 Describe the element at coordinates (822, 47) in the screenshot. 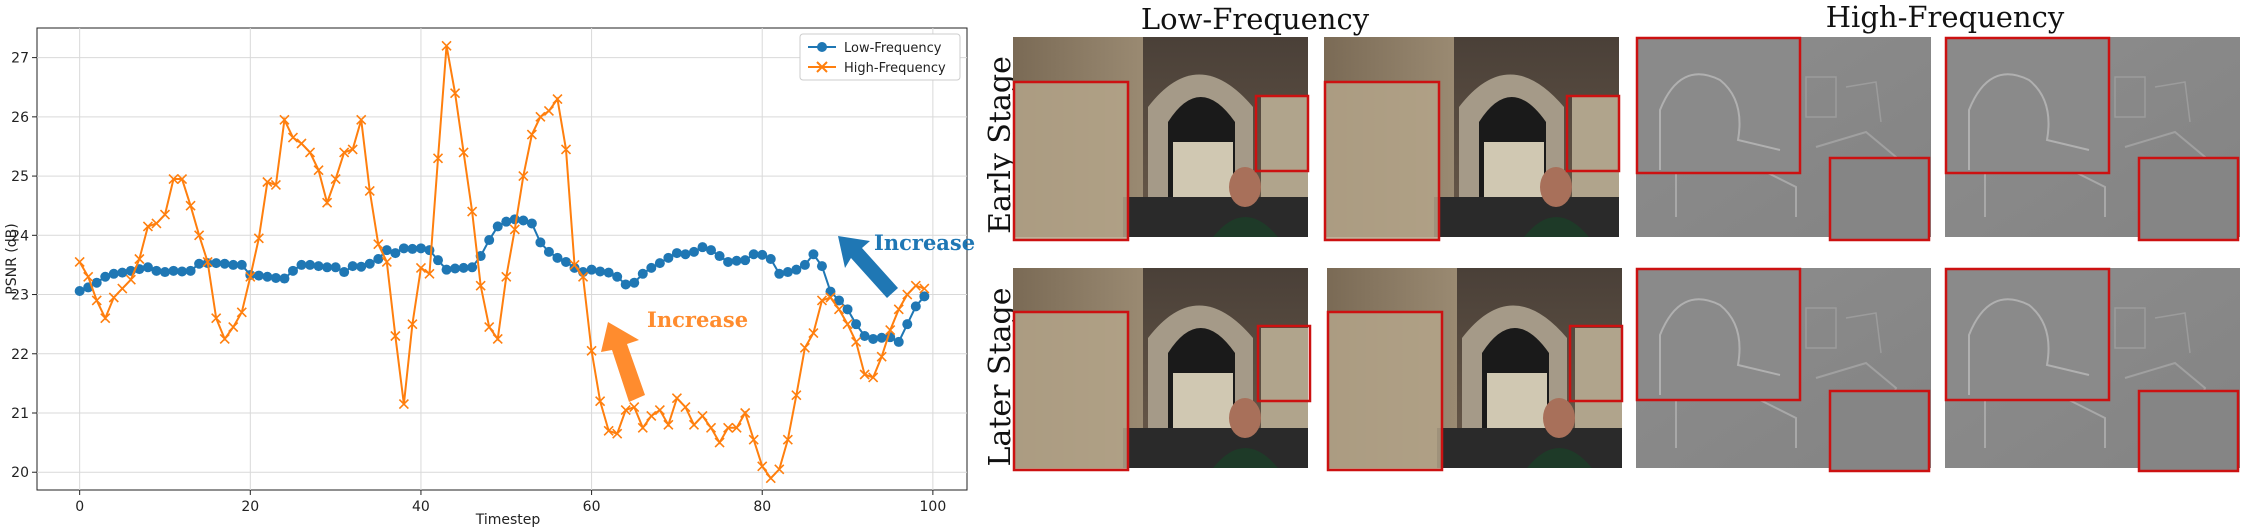

I see `legend-marker-low` at that location.